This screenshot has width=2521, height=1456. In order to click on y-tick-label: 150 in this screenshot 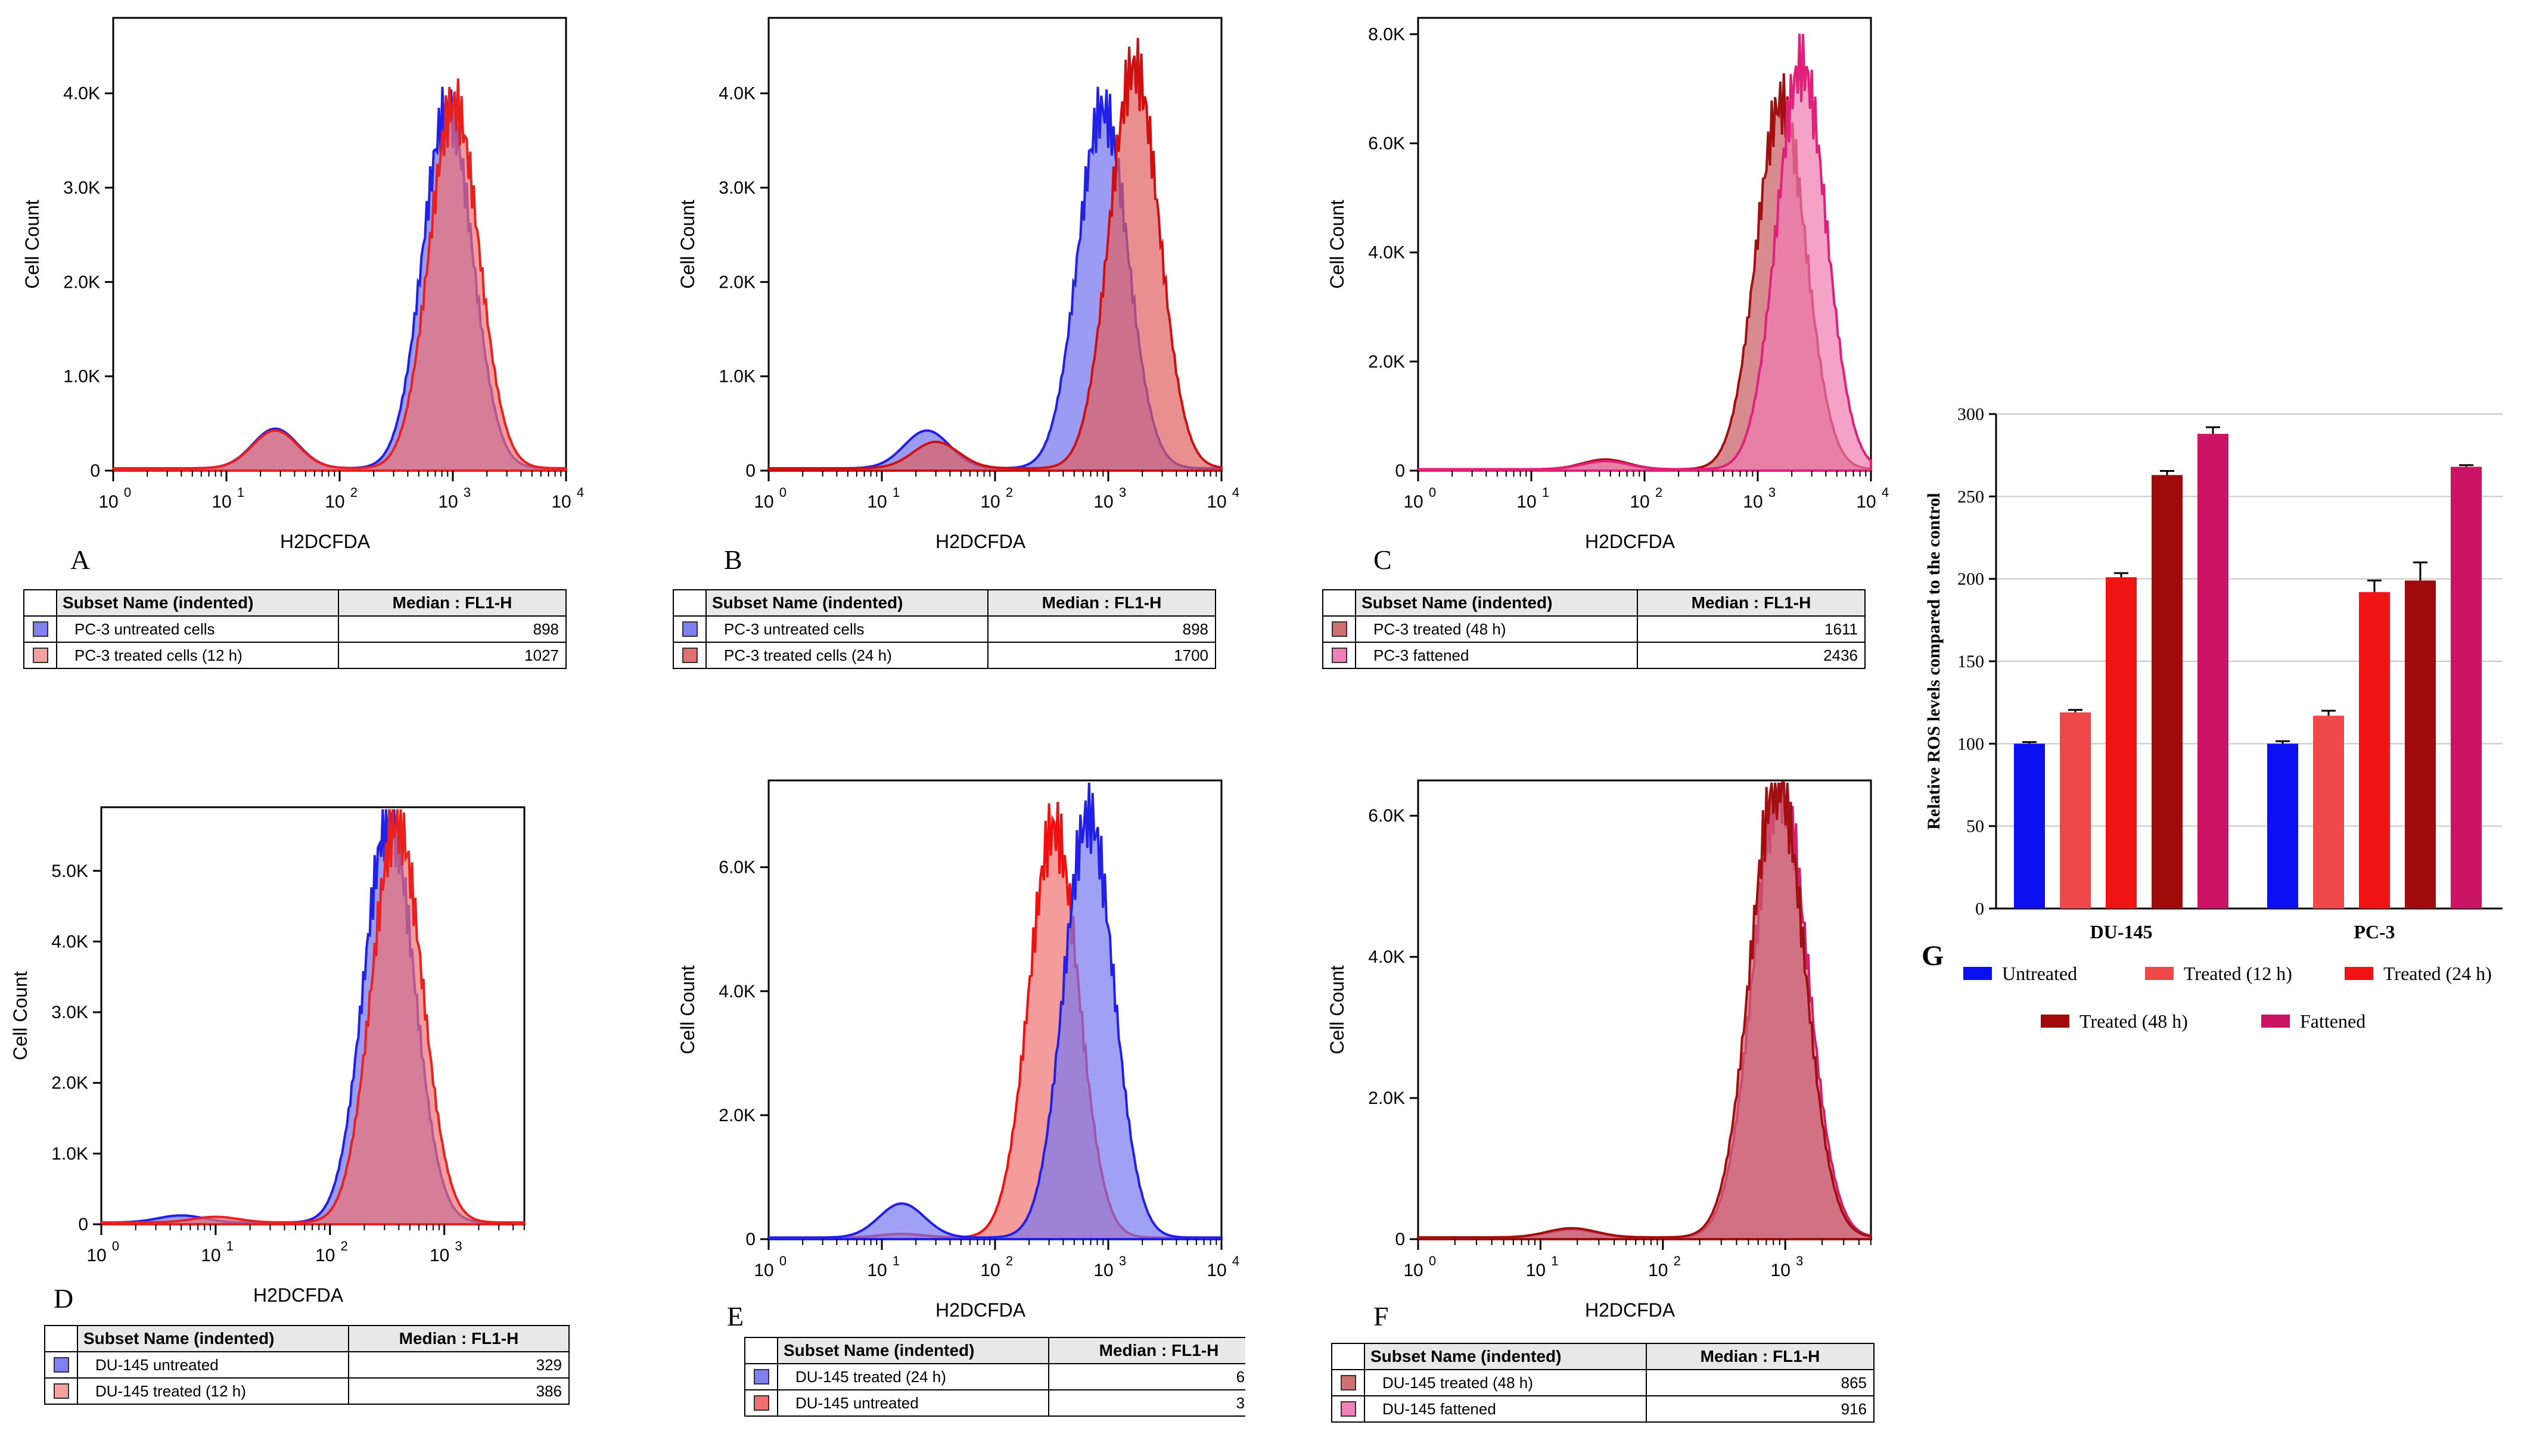, I will do `click(1970, 661)`.